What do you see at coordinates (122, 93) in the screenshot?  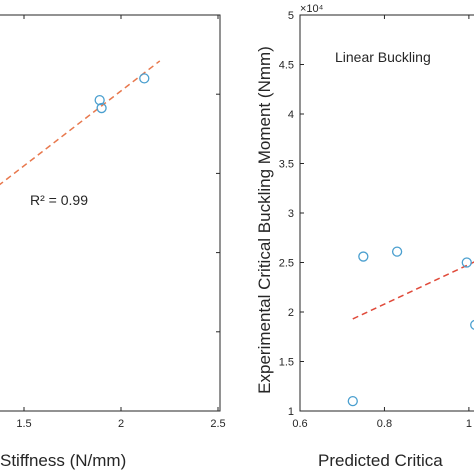 I see `left-data-points` at bounding box center [122, 93].